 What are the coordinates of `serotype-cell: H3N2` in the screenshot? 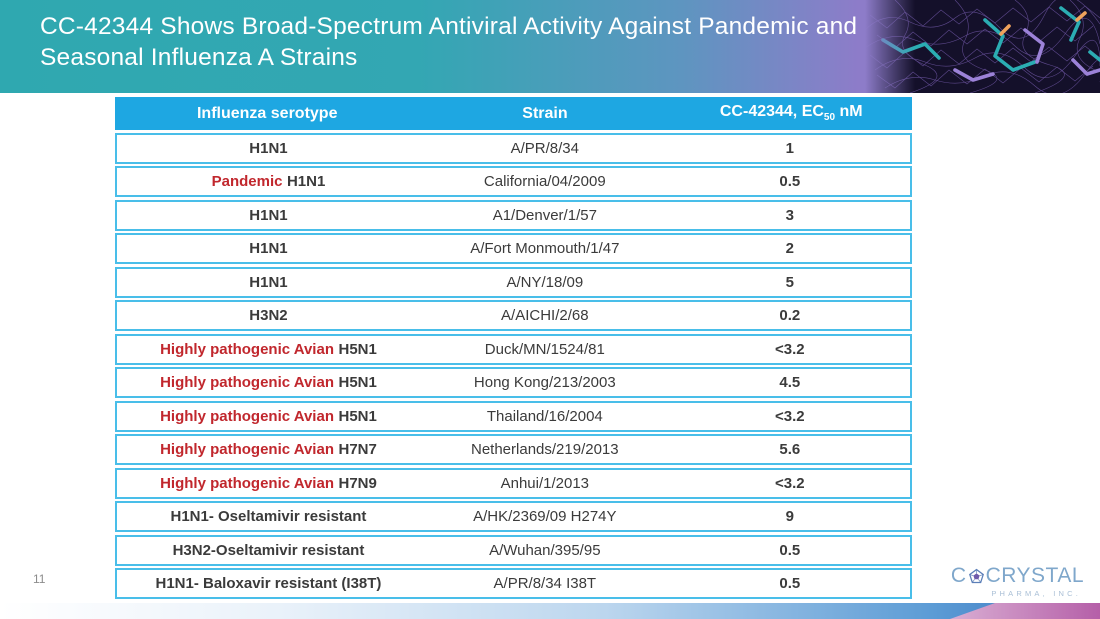 It's located at (268, 315).